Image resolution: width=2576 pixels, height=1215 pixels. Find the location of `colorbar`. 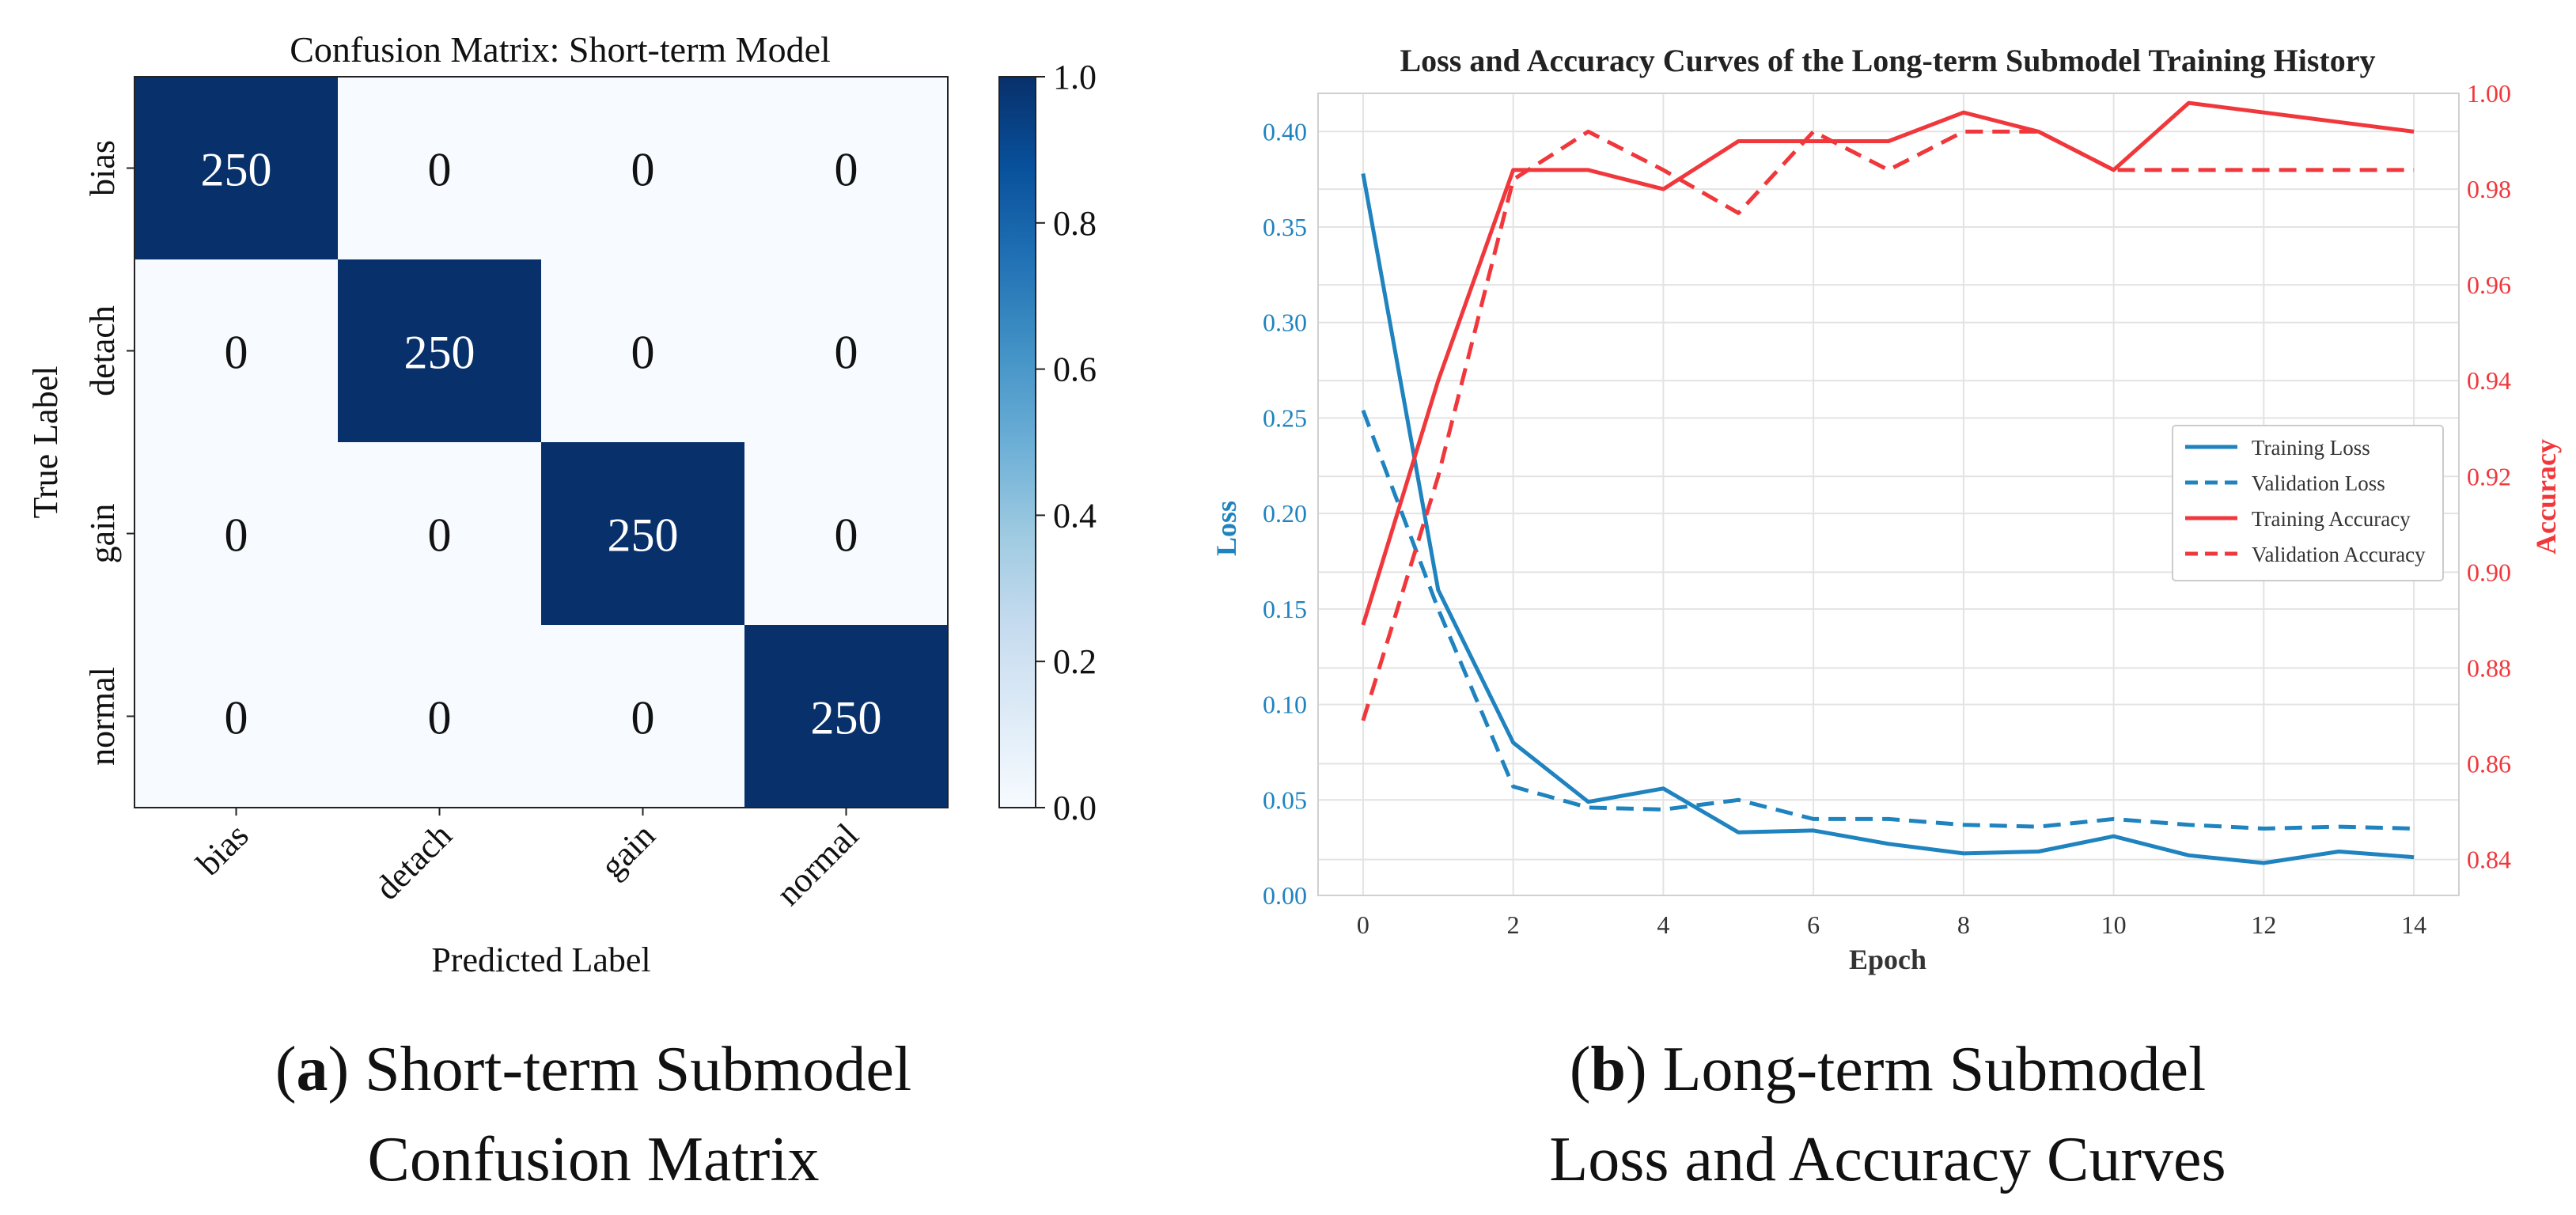

colorbar is located at coordinates (1017, 442).